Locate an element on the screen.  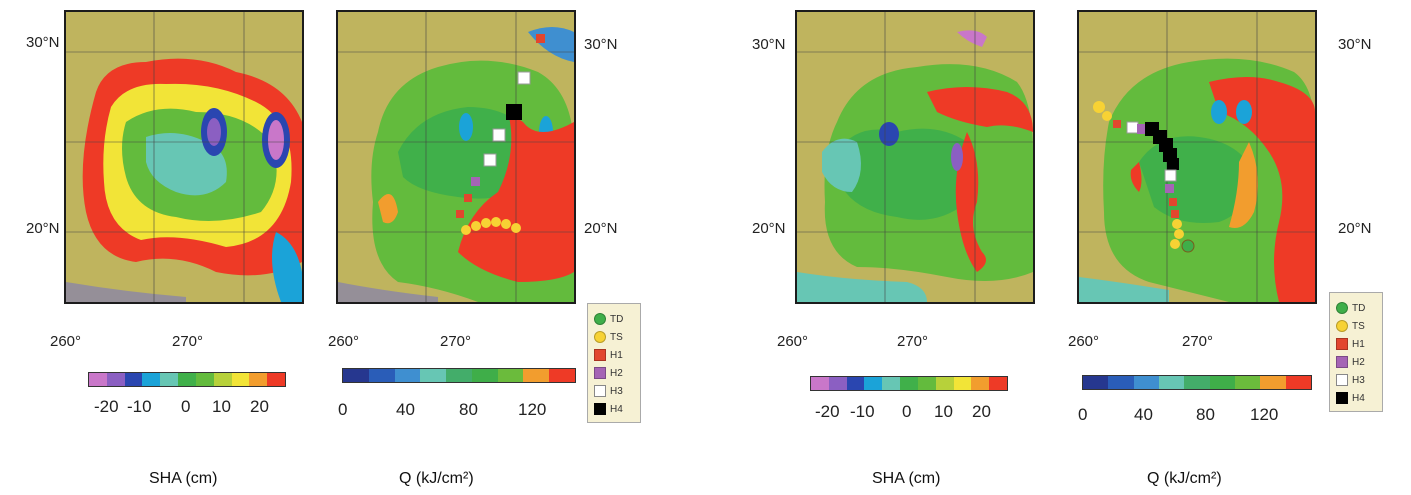
lat-label-20n-right-of-map4: 20°N is located at coordinates (1355, 228).